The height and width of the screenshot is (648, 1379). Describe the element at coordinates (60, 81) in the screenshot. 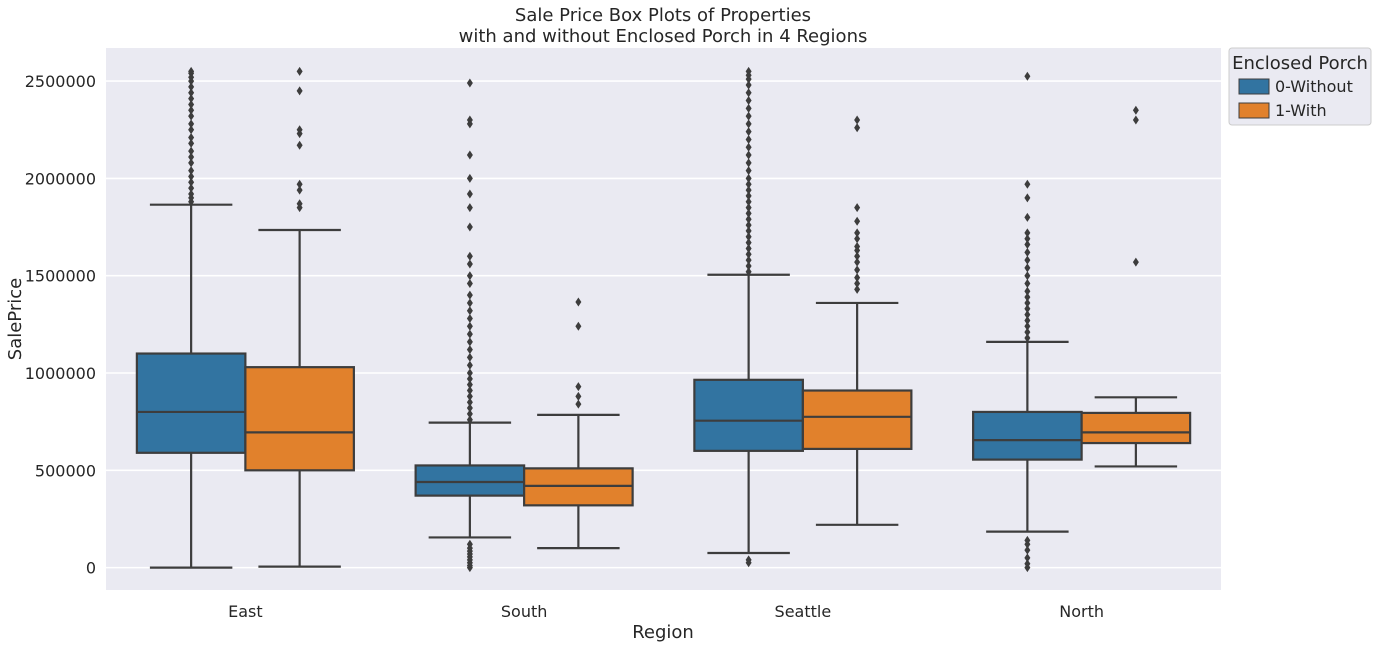

I see `y-tick-label: 2500000` at that location.